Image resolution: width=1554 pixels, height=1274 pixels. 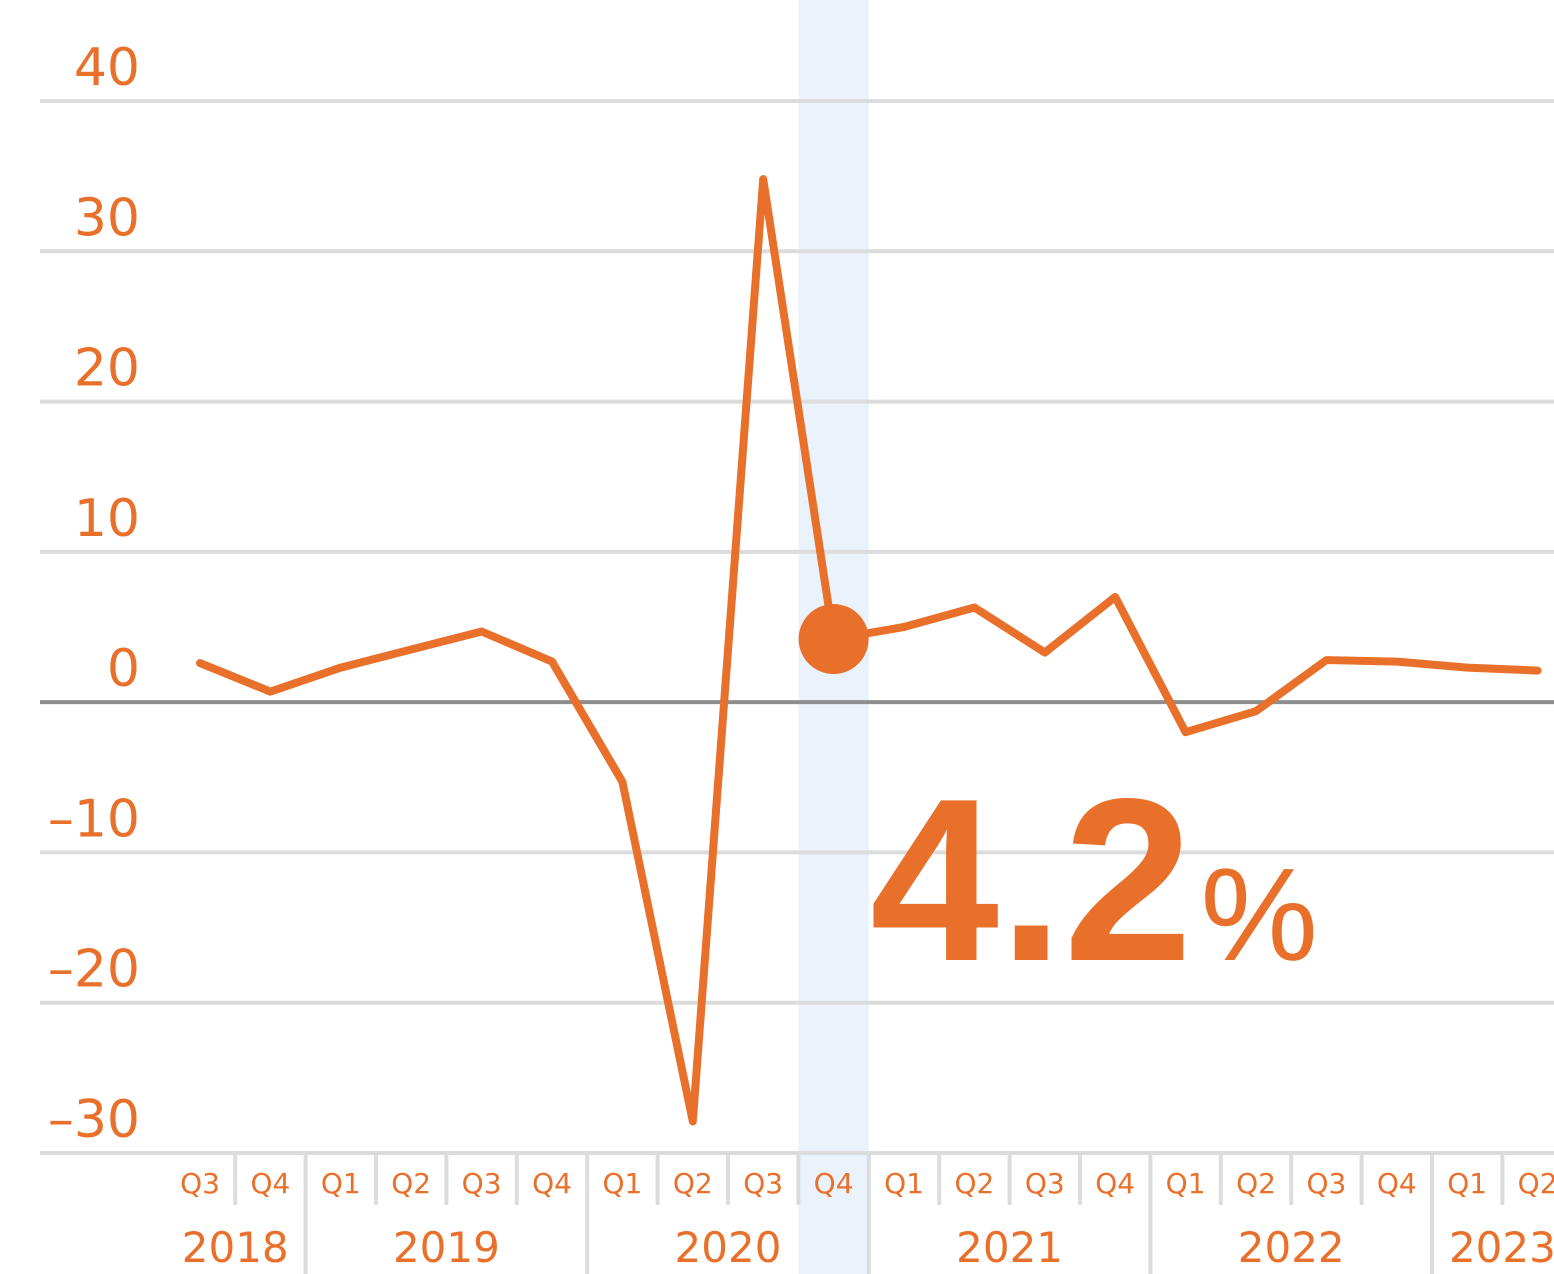 I want to click on y-tick-label: –10, so click(x=94, y=819).